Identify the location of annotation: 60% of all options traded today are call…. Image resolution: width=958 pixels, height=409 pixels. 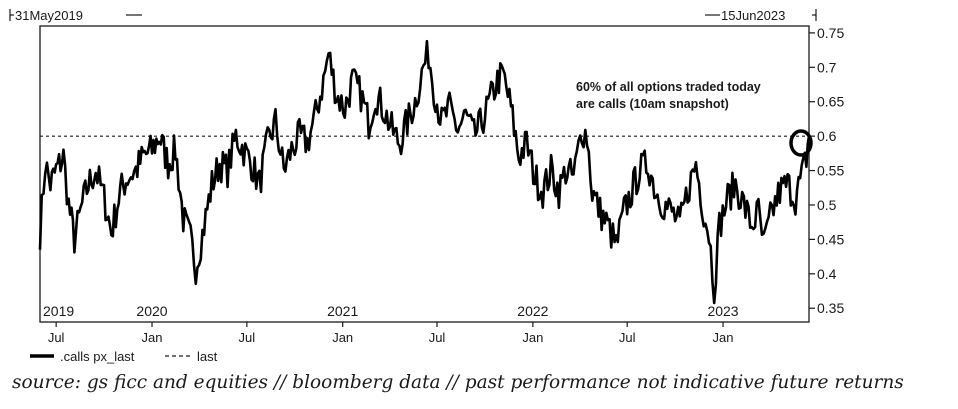
(694, 118).